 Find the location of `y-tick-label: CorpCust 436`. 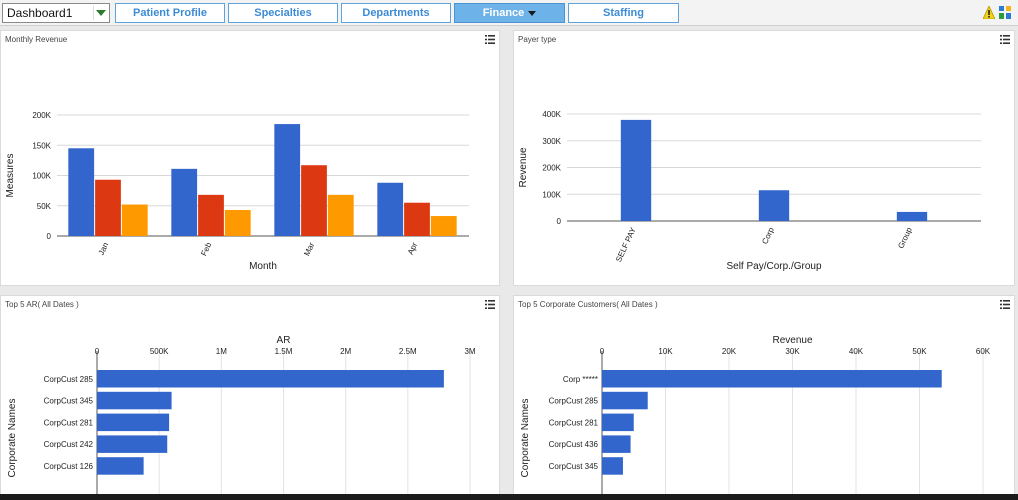

y-tick-label: CorpCust 436 is located at coordinates (574, 444).